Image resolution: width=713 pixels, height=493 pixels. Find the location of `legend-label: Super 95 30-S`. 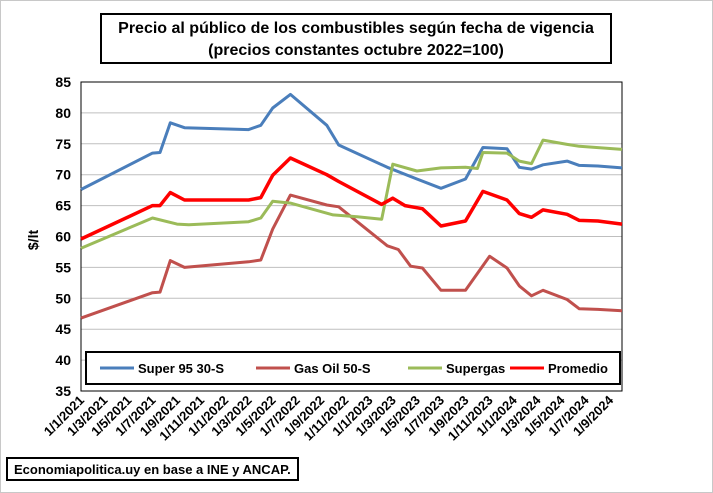

legend-label: Super 95 30-S is located at coordinates (181, 368).